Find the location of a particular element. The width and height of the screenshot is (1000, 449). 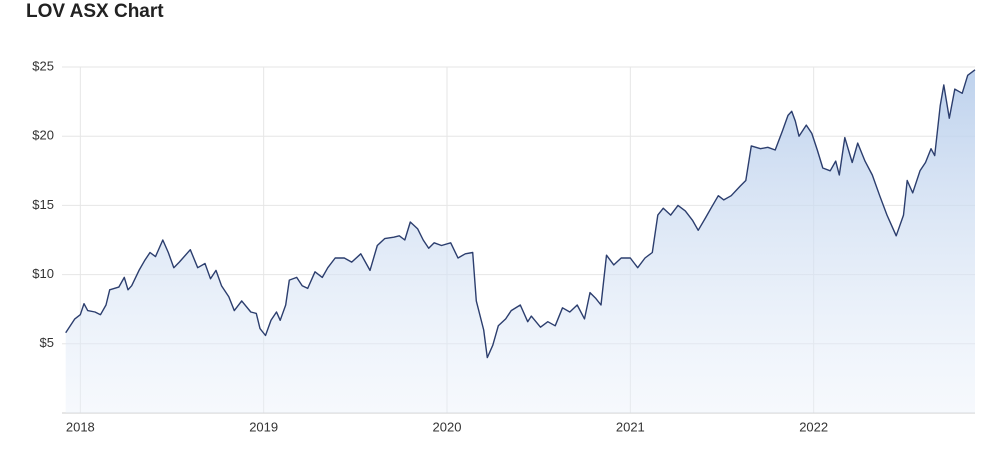

y-tick-label: $20 is located at coordinates (43, 135).